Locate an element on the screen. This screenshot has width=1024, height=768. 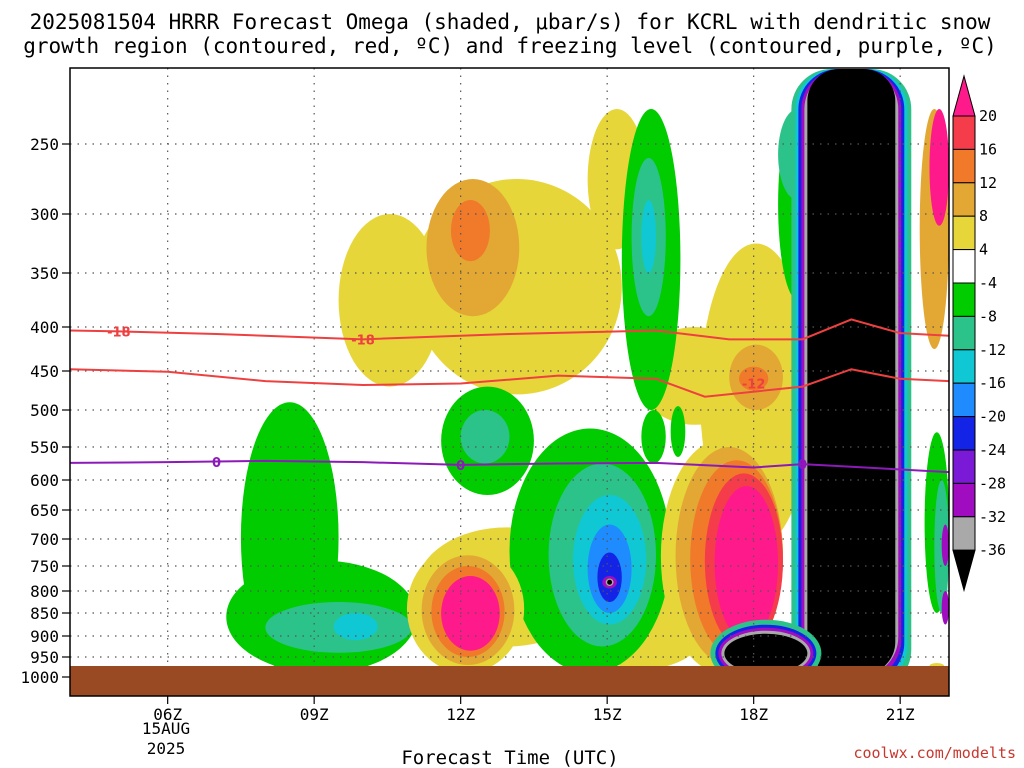
x-tick-label-09Z: 09Z is located at coordinates (314, 714).